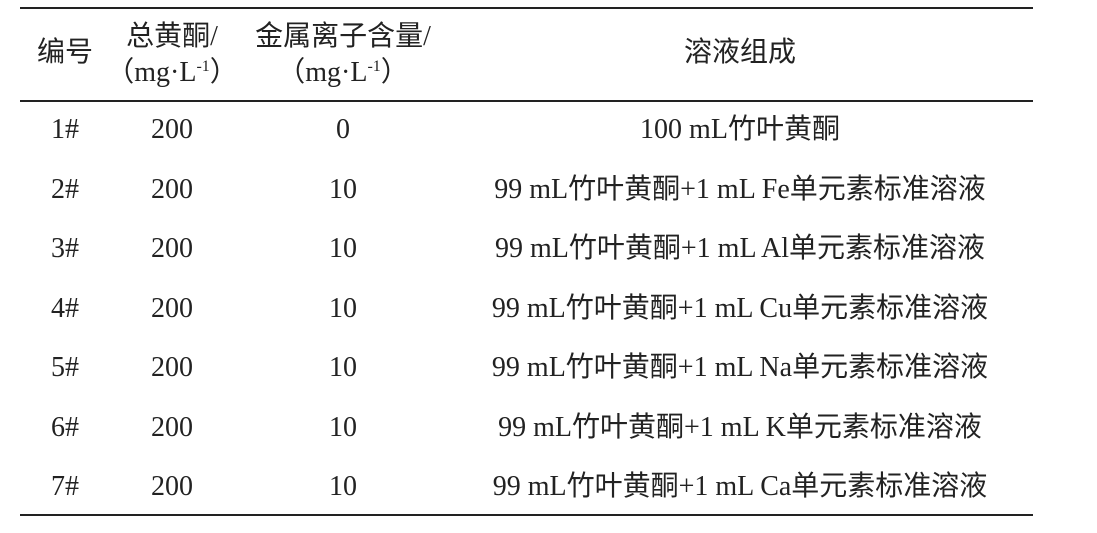 This screenshot has width=1097, height=533. What do you see at coordinates (65, 129) in the screenshot?
I see `table-cell: 1#` at bounding box center [65, 129].